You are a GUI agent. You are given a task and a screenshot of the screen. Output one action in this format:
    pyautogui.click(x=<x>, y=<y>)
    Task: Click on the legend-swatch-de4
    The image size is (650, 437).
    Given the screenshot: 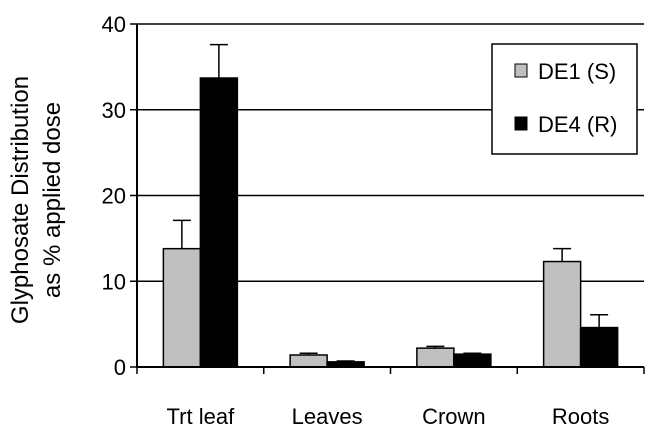 What is the action you would take?
    pyautogui.click(x=521, y=123)
    